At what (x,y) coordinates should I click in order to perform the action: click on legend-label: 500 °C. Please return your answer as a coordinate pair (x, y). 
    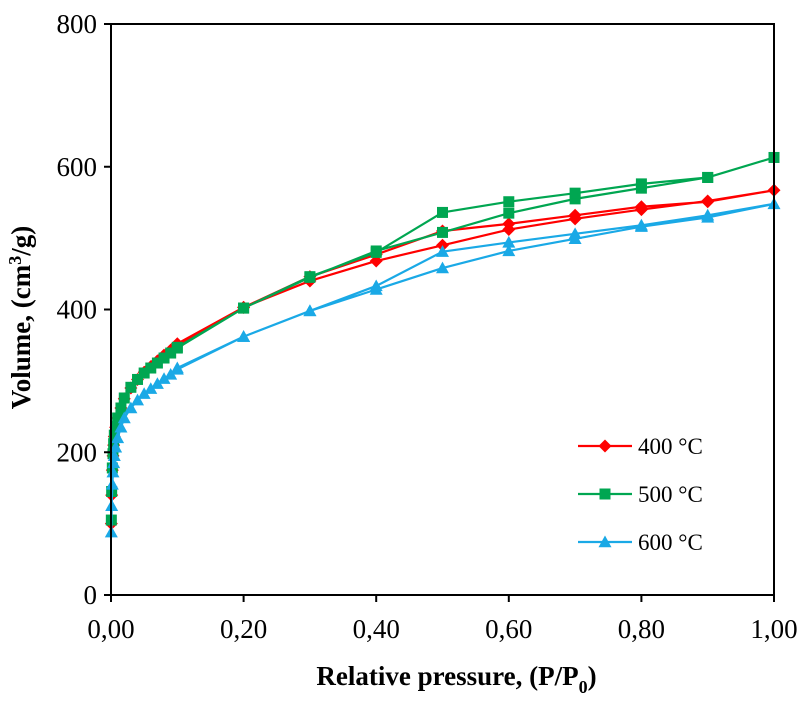
    Looking at the image, I should click on (670, 494).